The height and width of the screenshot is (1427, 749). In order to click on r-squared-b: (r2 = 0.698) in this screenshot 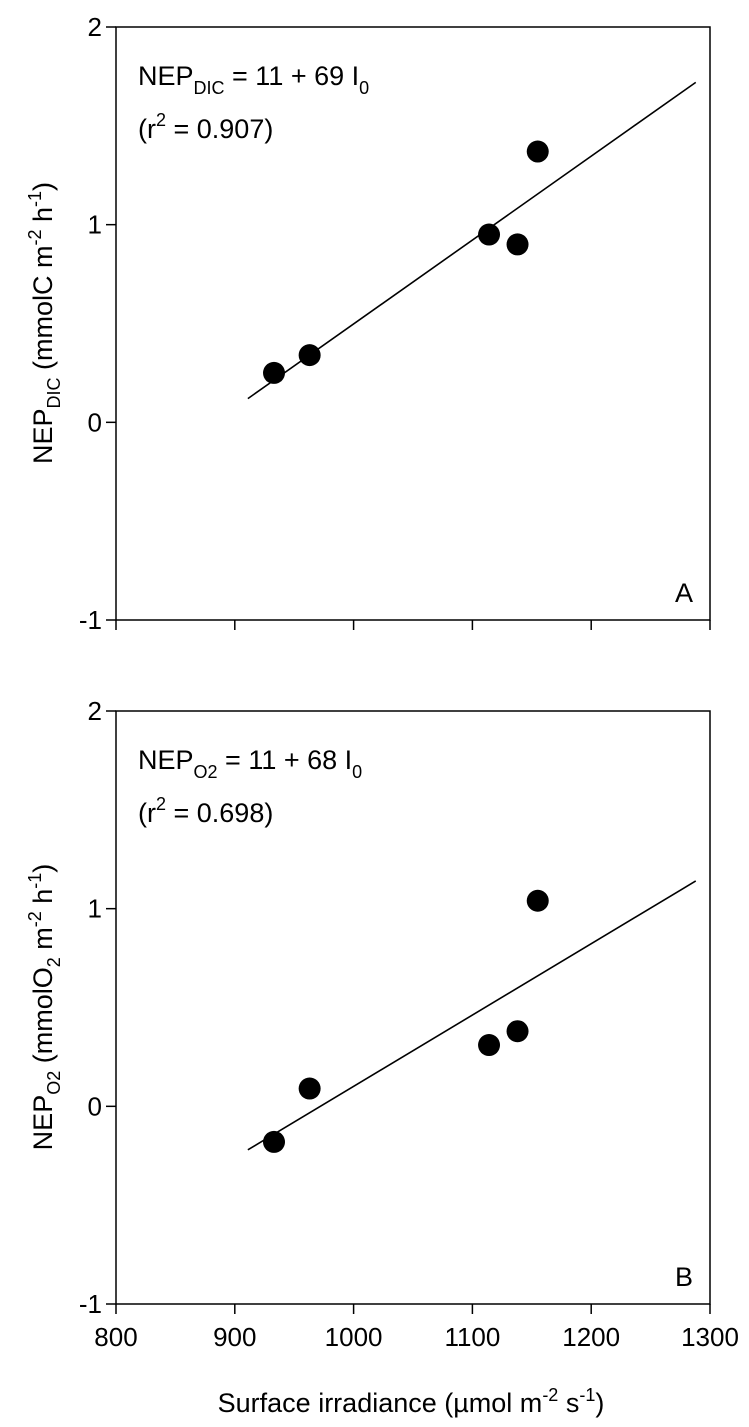, I will do `click(205, 811)`.